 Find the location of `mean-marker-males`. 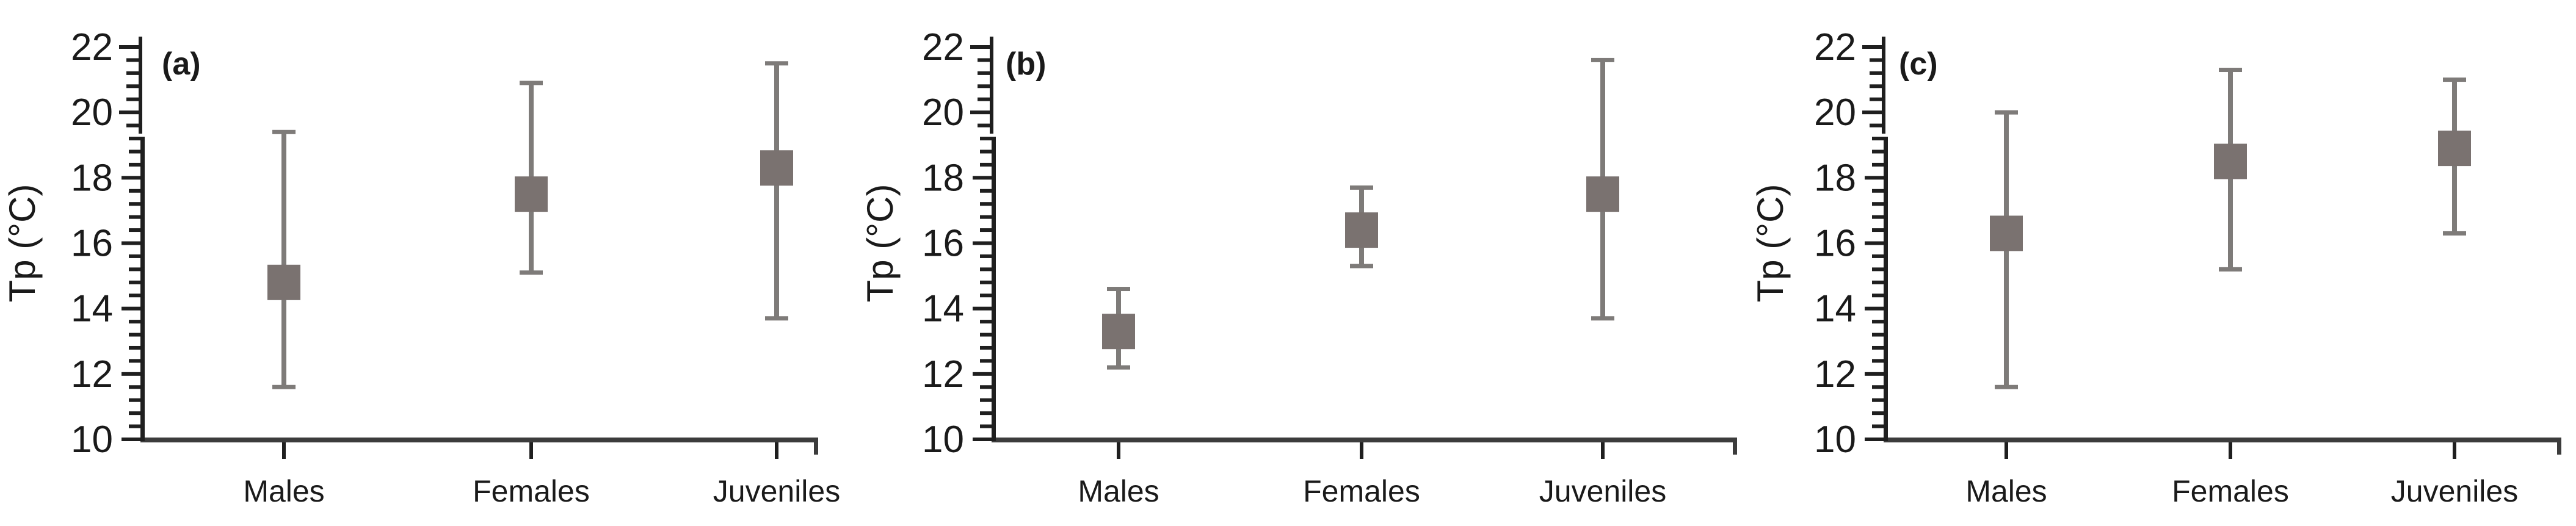

mean-marker-males is located at coordinates (283, 282).